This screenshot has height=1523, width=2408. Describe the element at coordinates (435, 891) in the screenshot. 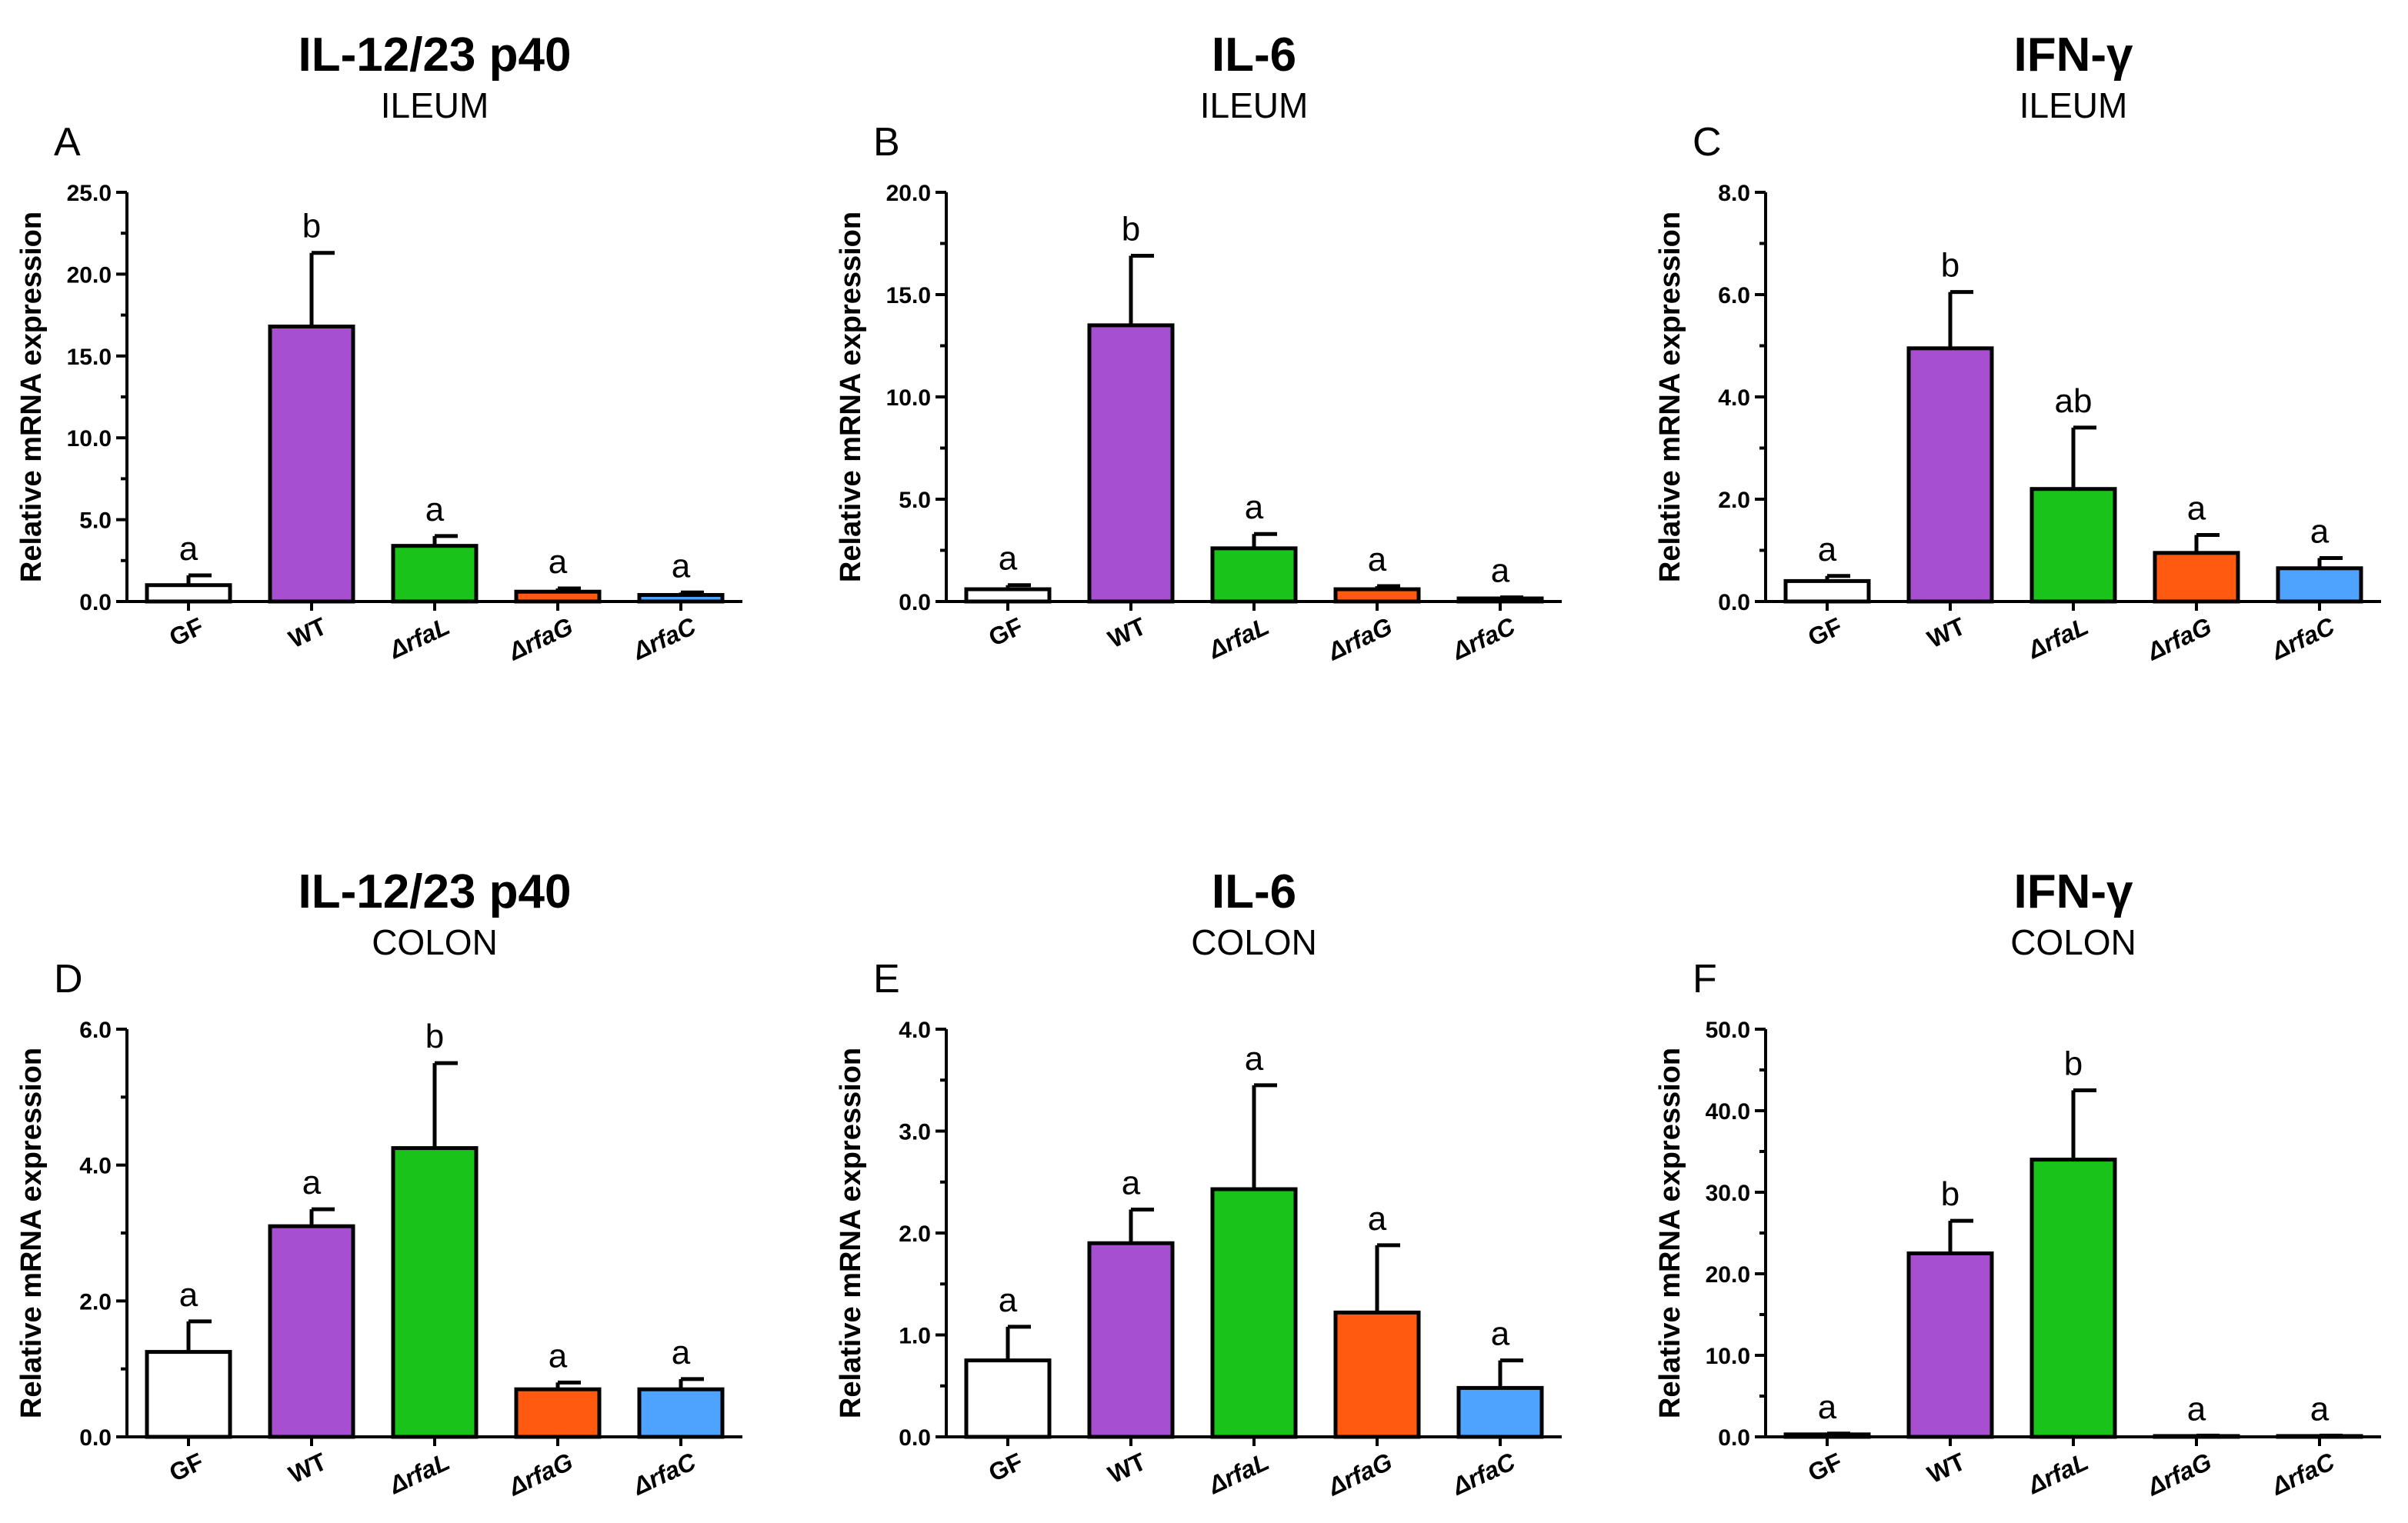

I see `panel-title: IL-12/23 p40` at that location.